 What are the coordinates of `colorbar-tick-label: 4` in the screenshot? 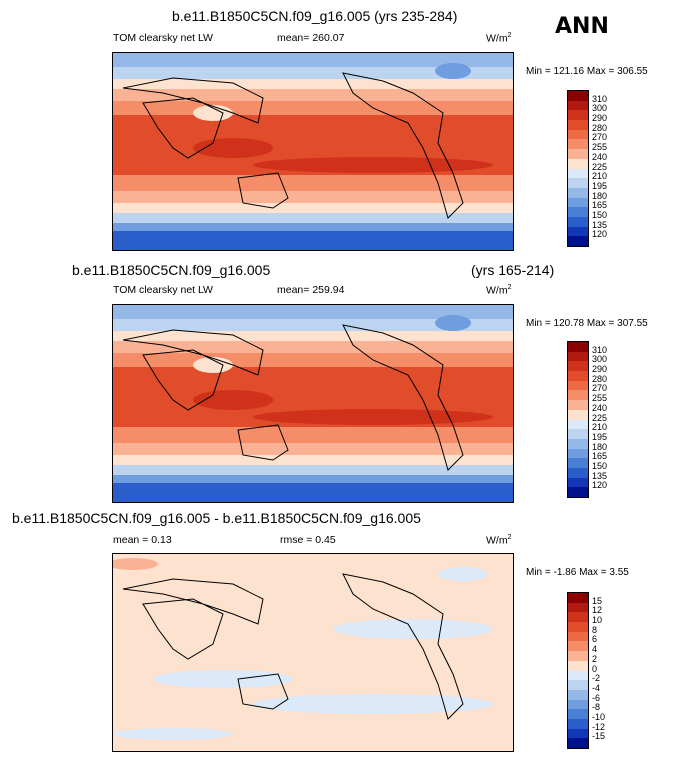 It's located at (595, 649).